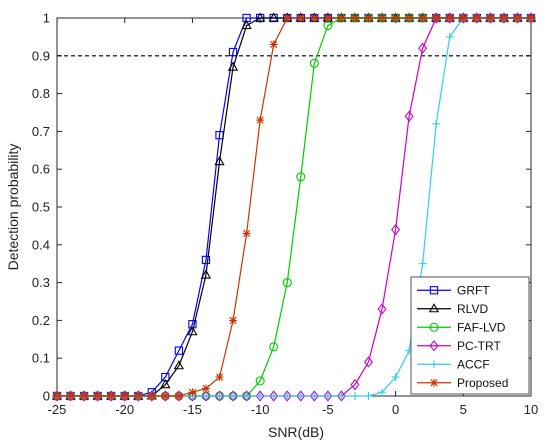 The image size is (550, 445). Describe the element at coordinates (57, 409) in the screenshot. I see `x-tick-label: -25` at that location.